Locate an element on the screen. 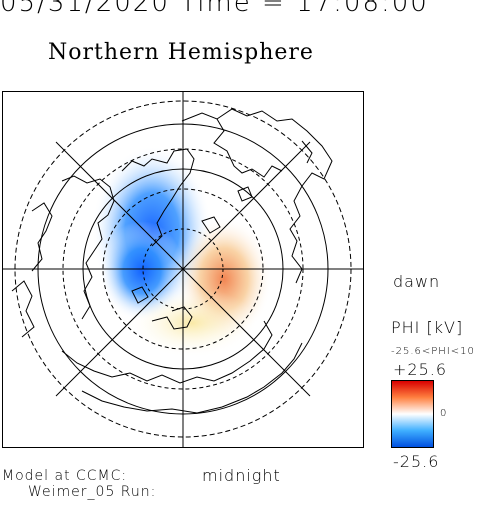 This screenshot has height=508, width=484. colorbar-title: PHI [kV] is located at coordinates (427, 327).